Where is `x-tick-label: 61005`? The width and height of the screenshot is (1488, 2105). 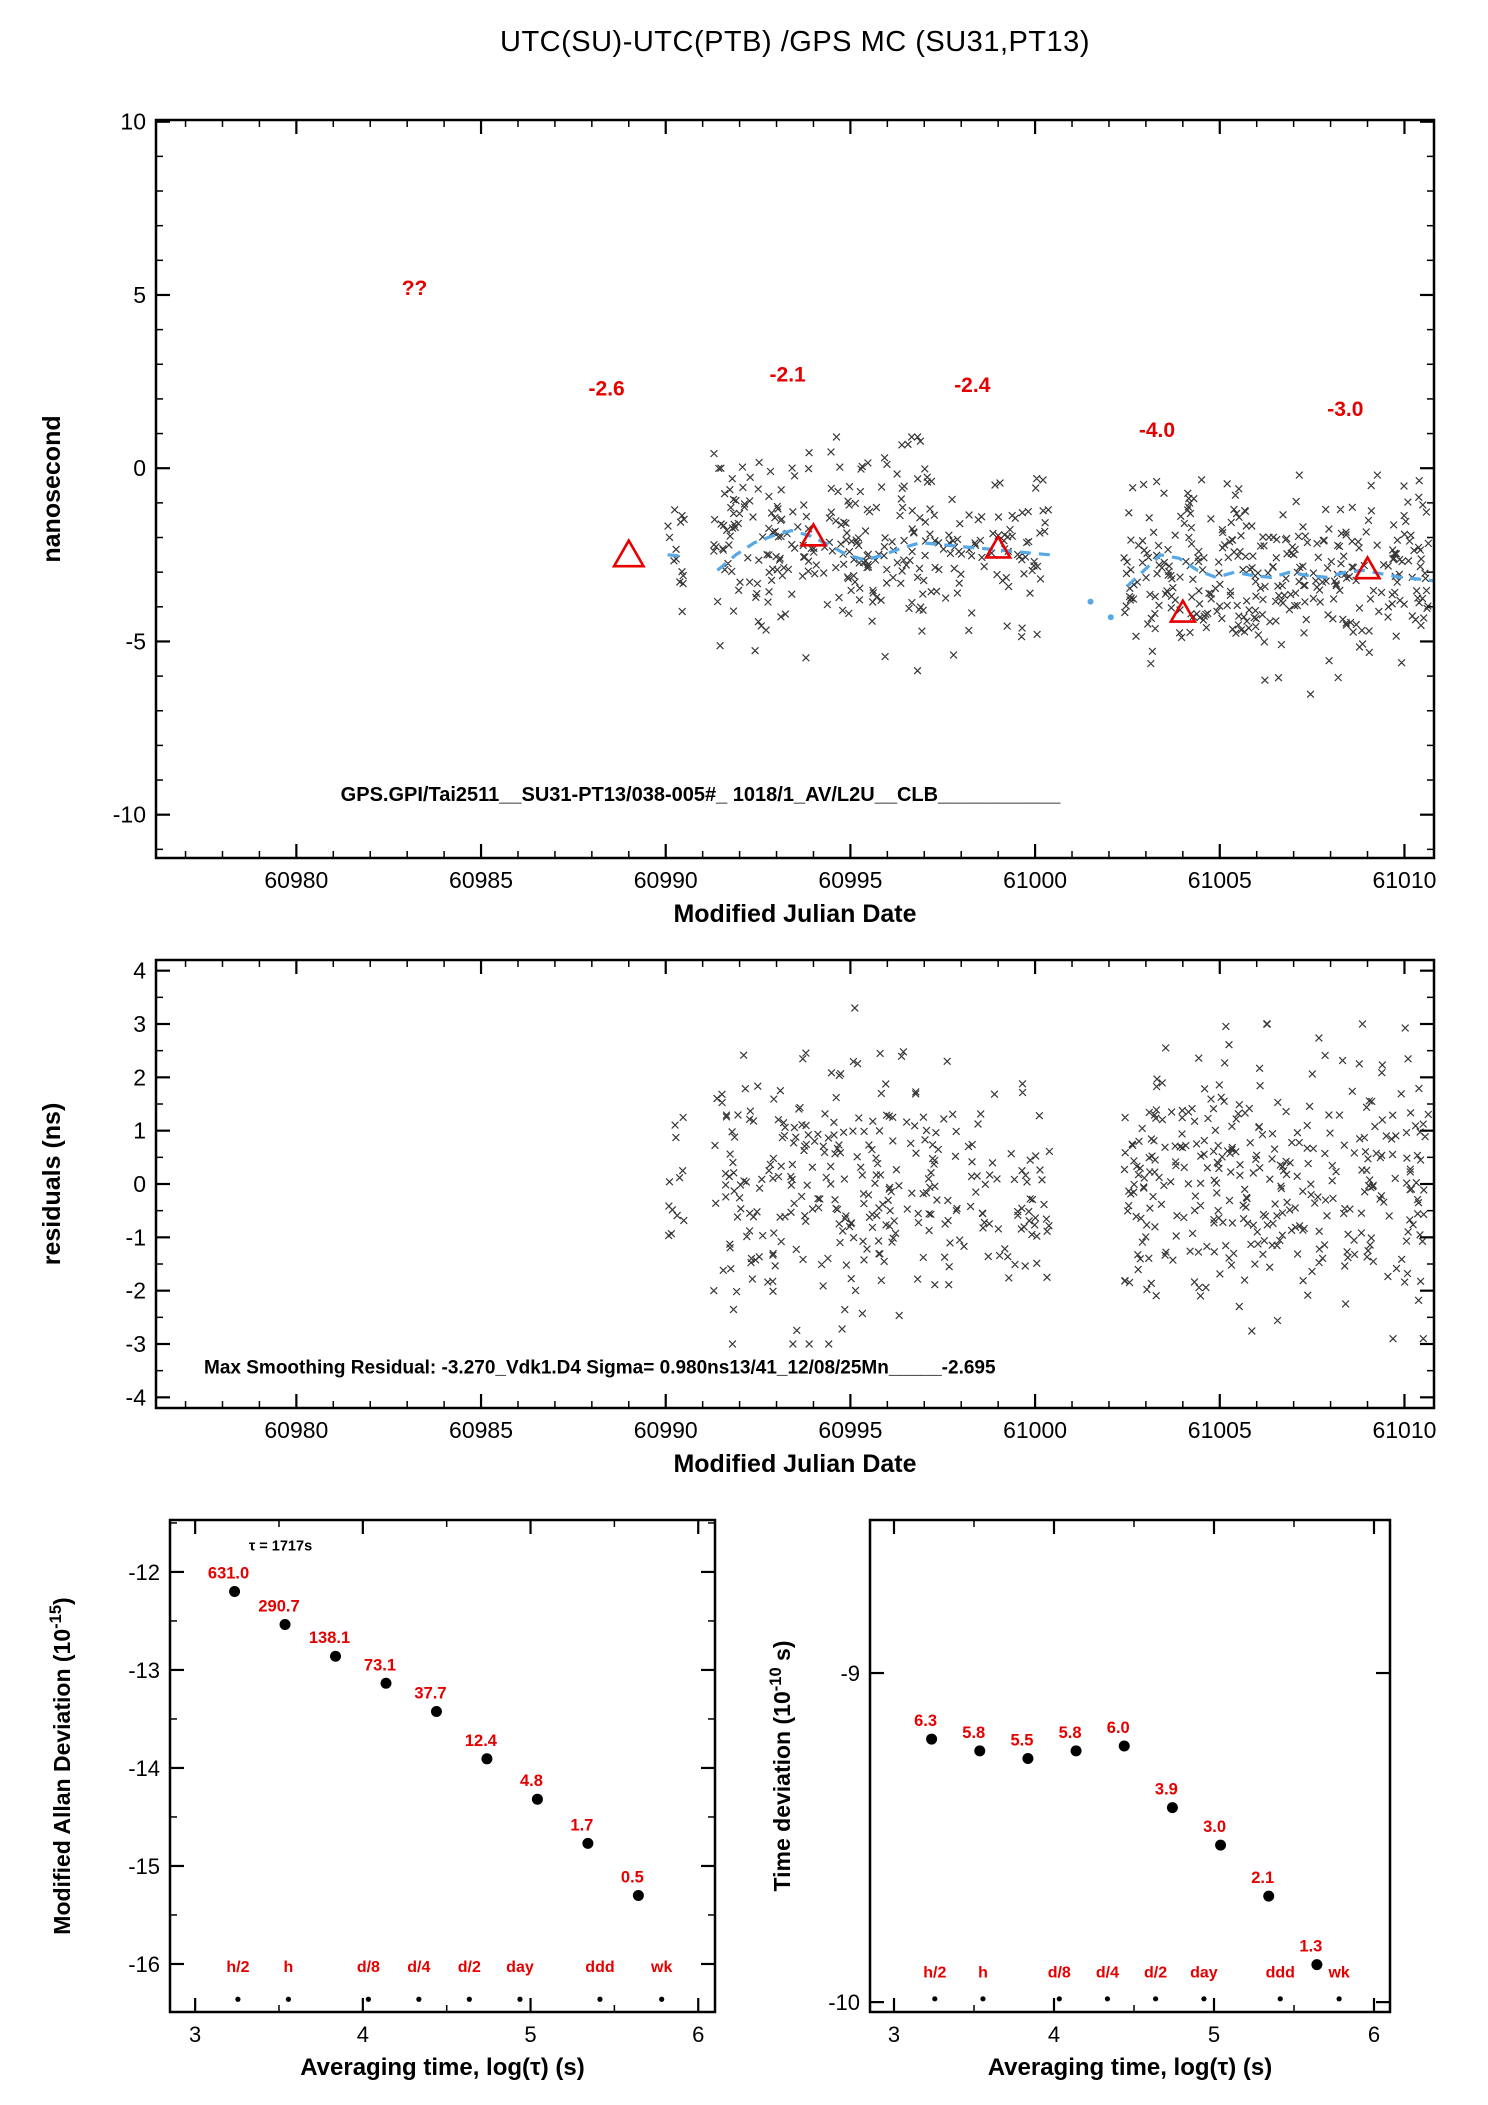
x-tick-label: 61005 is located at coordinates (1220, 1430).